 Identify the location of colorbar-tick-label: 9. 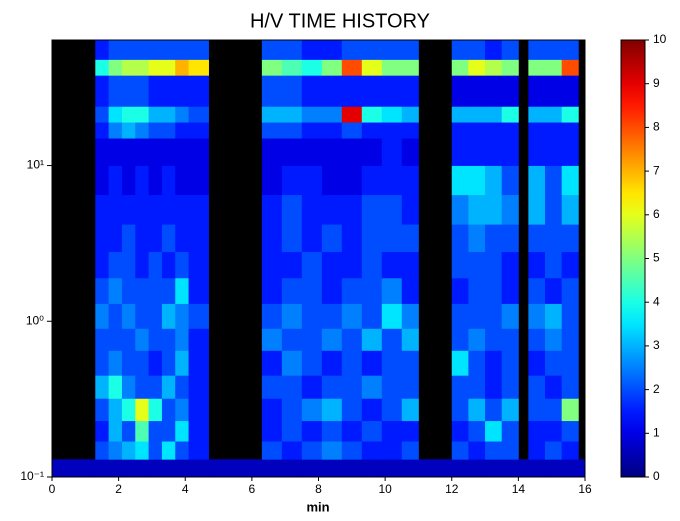
(656, 83).